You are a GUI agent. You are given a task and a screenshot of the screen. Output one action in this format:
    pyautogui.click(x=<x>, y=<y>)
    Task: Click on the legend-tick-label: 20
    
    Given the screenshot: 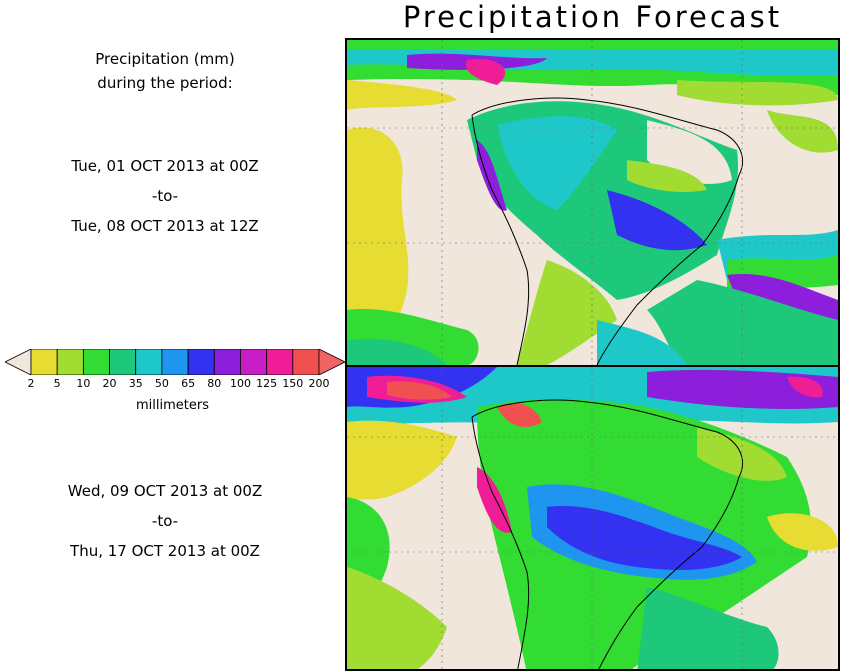 What is the action you would take?
    pyautogui.click(x=109, y=383)
    